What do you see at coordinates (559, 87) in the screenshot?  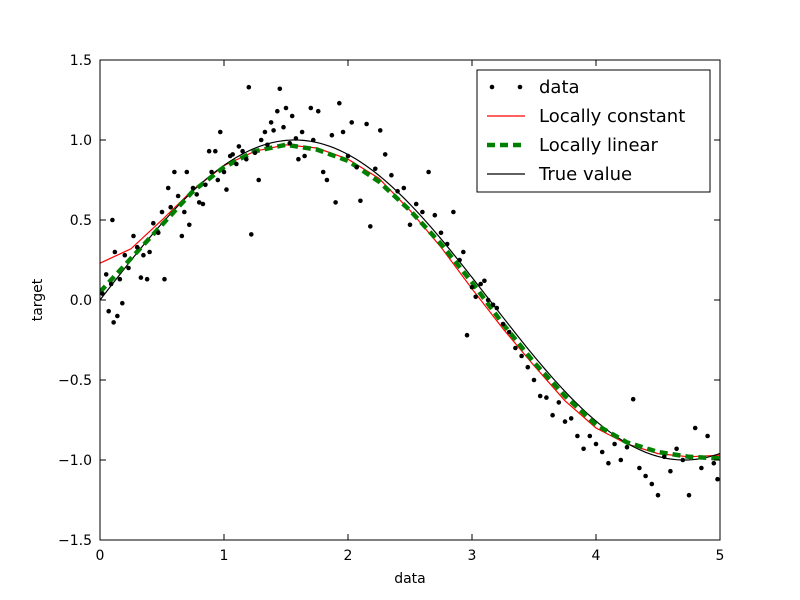 I see `legend-label: data` at bounding box center [559, 87].